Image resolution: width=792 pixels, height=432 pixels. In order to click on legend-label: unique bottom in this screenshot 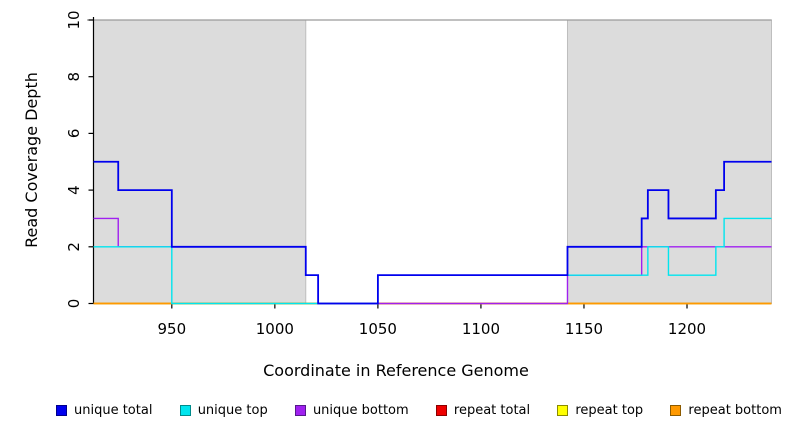, I will do `click(360, 410)`.